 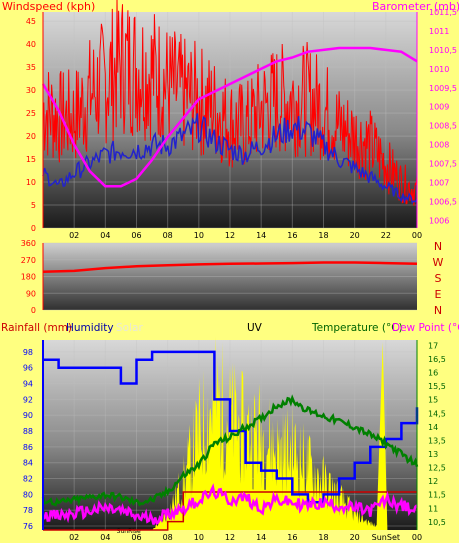 I want to click on temperature-y-tick-label: 10,5, so click(x=437, y=522).